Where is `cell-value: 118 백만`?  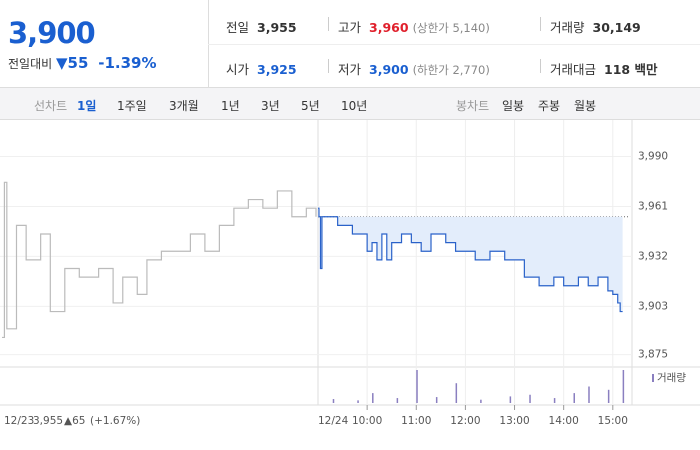
cell-value: 118 백만 is located at coordinates (631, 69).